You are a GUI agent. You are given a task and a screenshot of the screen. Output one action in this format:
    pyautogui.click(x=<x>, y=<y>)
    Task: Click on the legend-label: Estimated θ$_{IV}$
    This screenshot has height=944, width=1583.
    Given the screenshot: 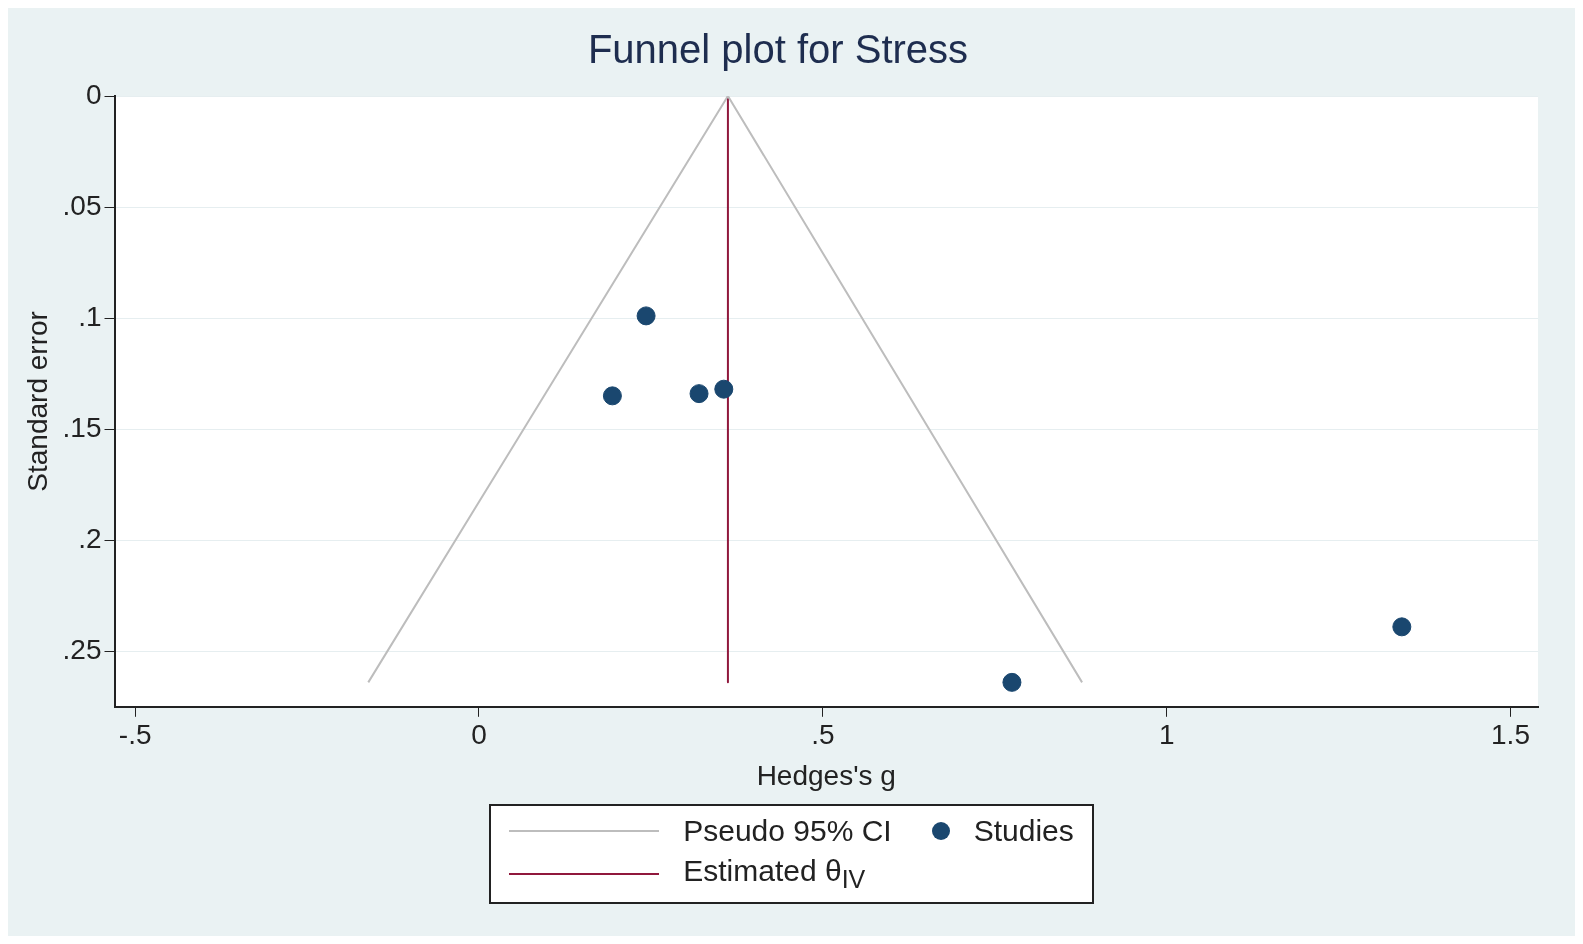 What is the action you would take?
    pyautogui.click(x=774, y=874)
    